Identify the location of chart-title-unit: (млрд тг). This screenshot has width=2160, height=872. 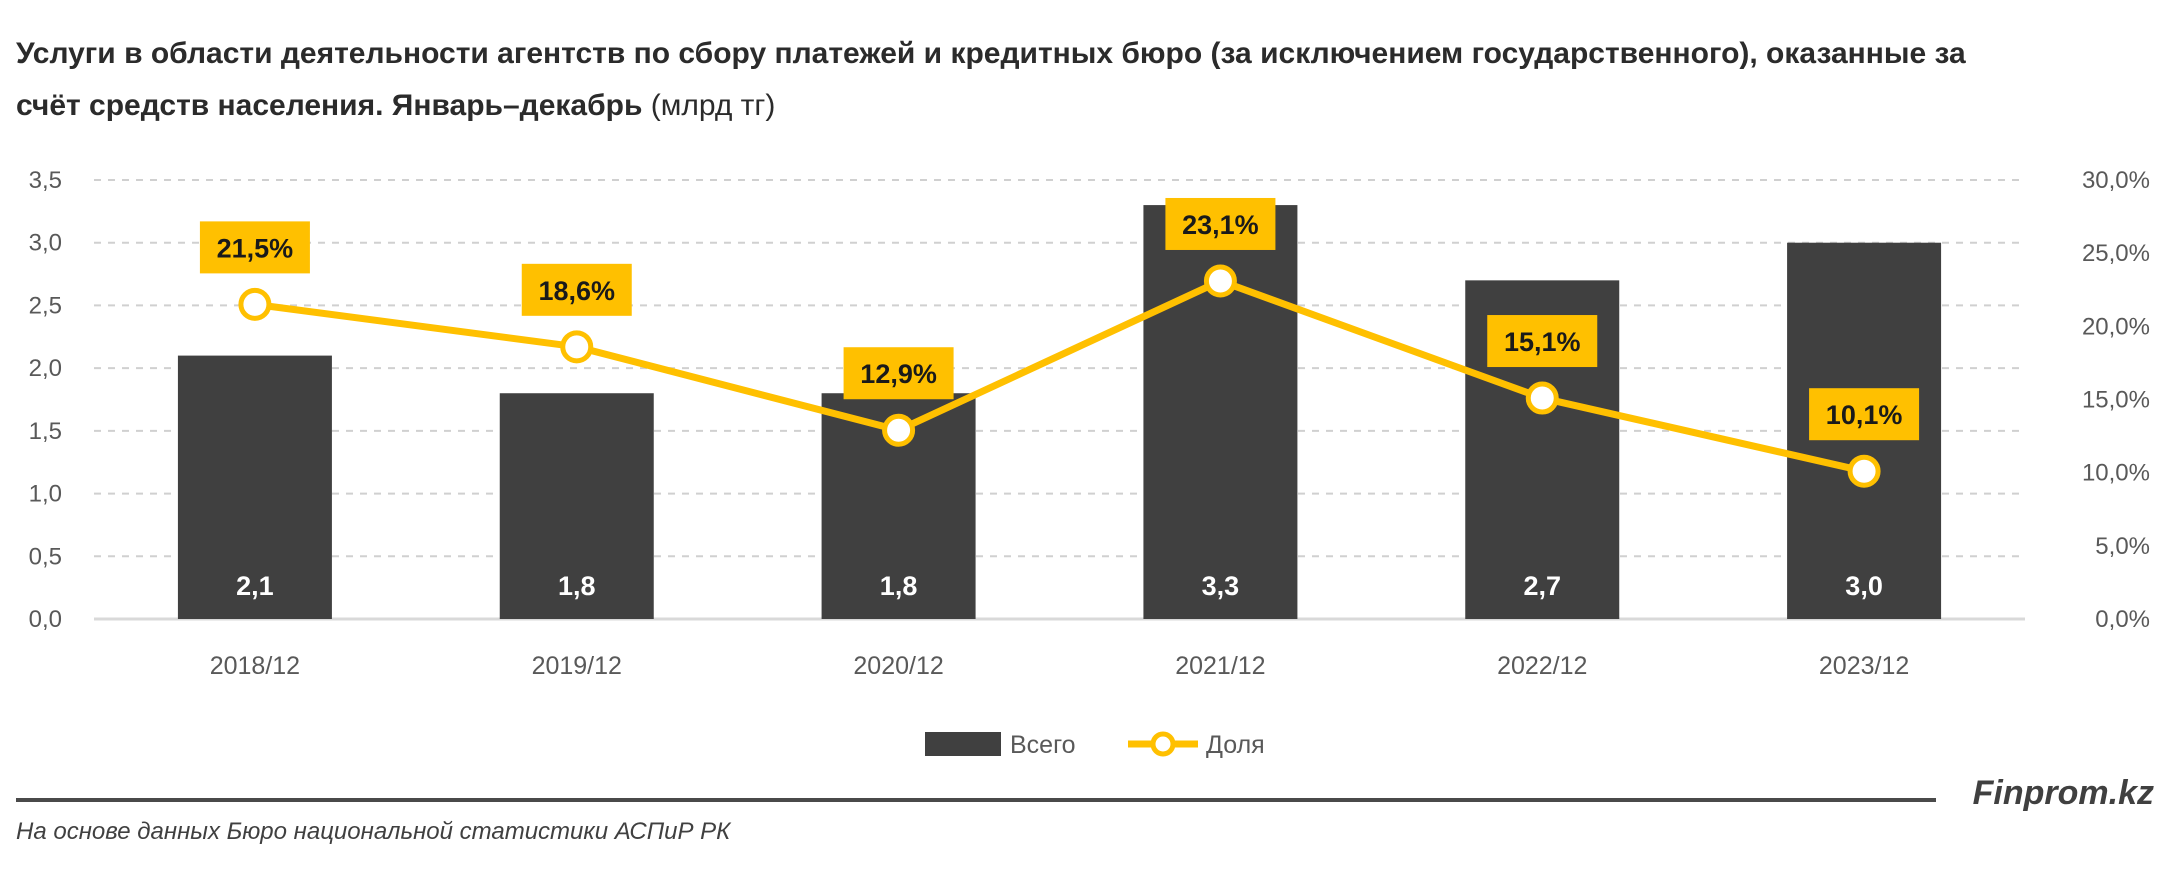
(709, 105).